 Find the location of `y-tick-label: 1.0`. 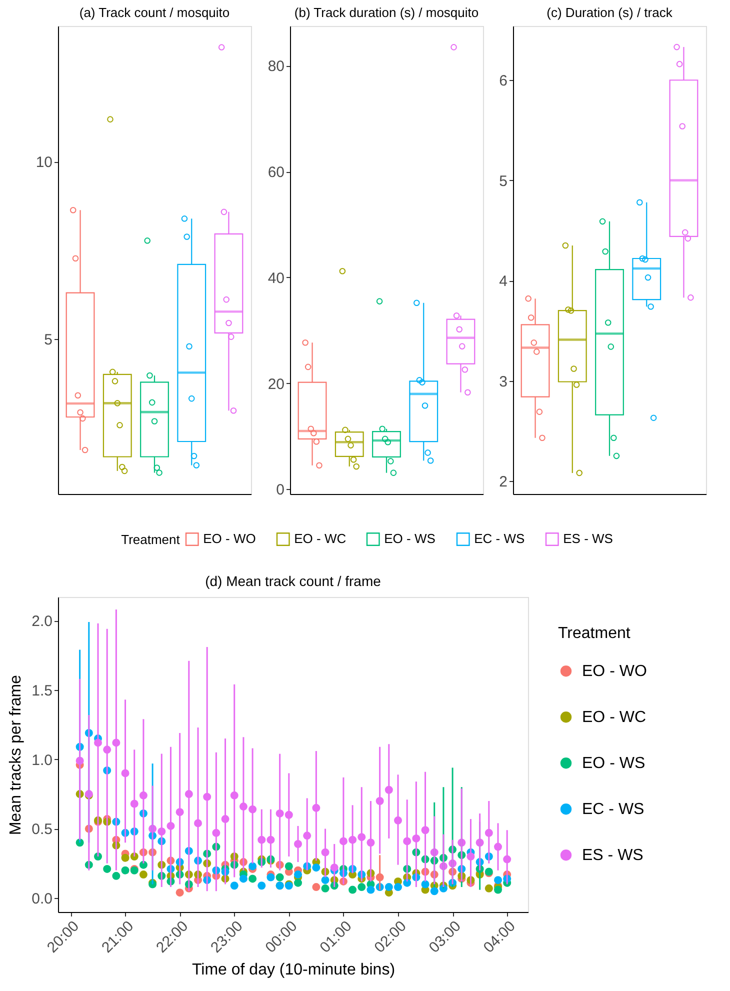

y-tick-label: 1.0 is located at coordinates (42, 760).